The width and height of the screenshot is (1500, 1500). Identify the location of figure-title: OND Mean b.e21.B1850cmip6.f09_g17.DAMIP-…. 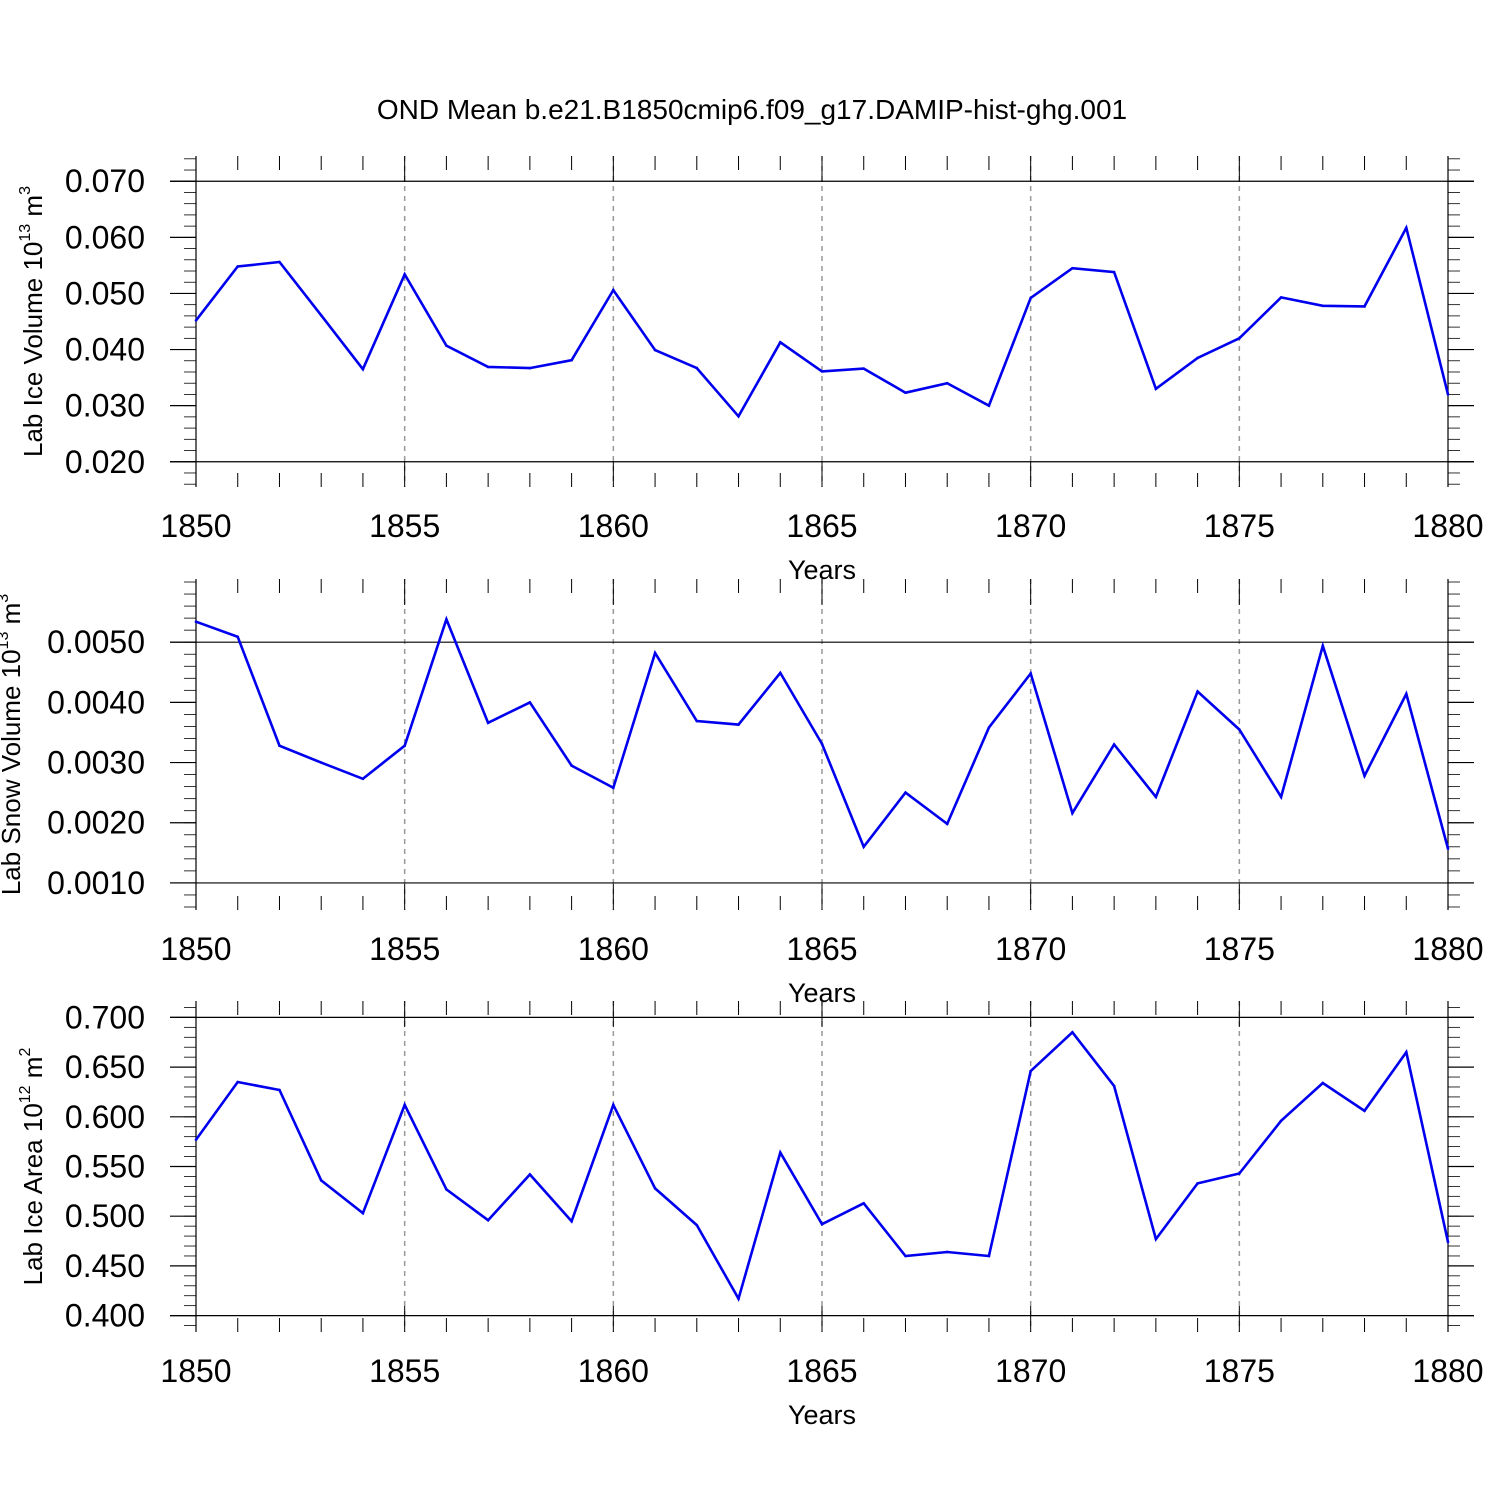
(752, 109).